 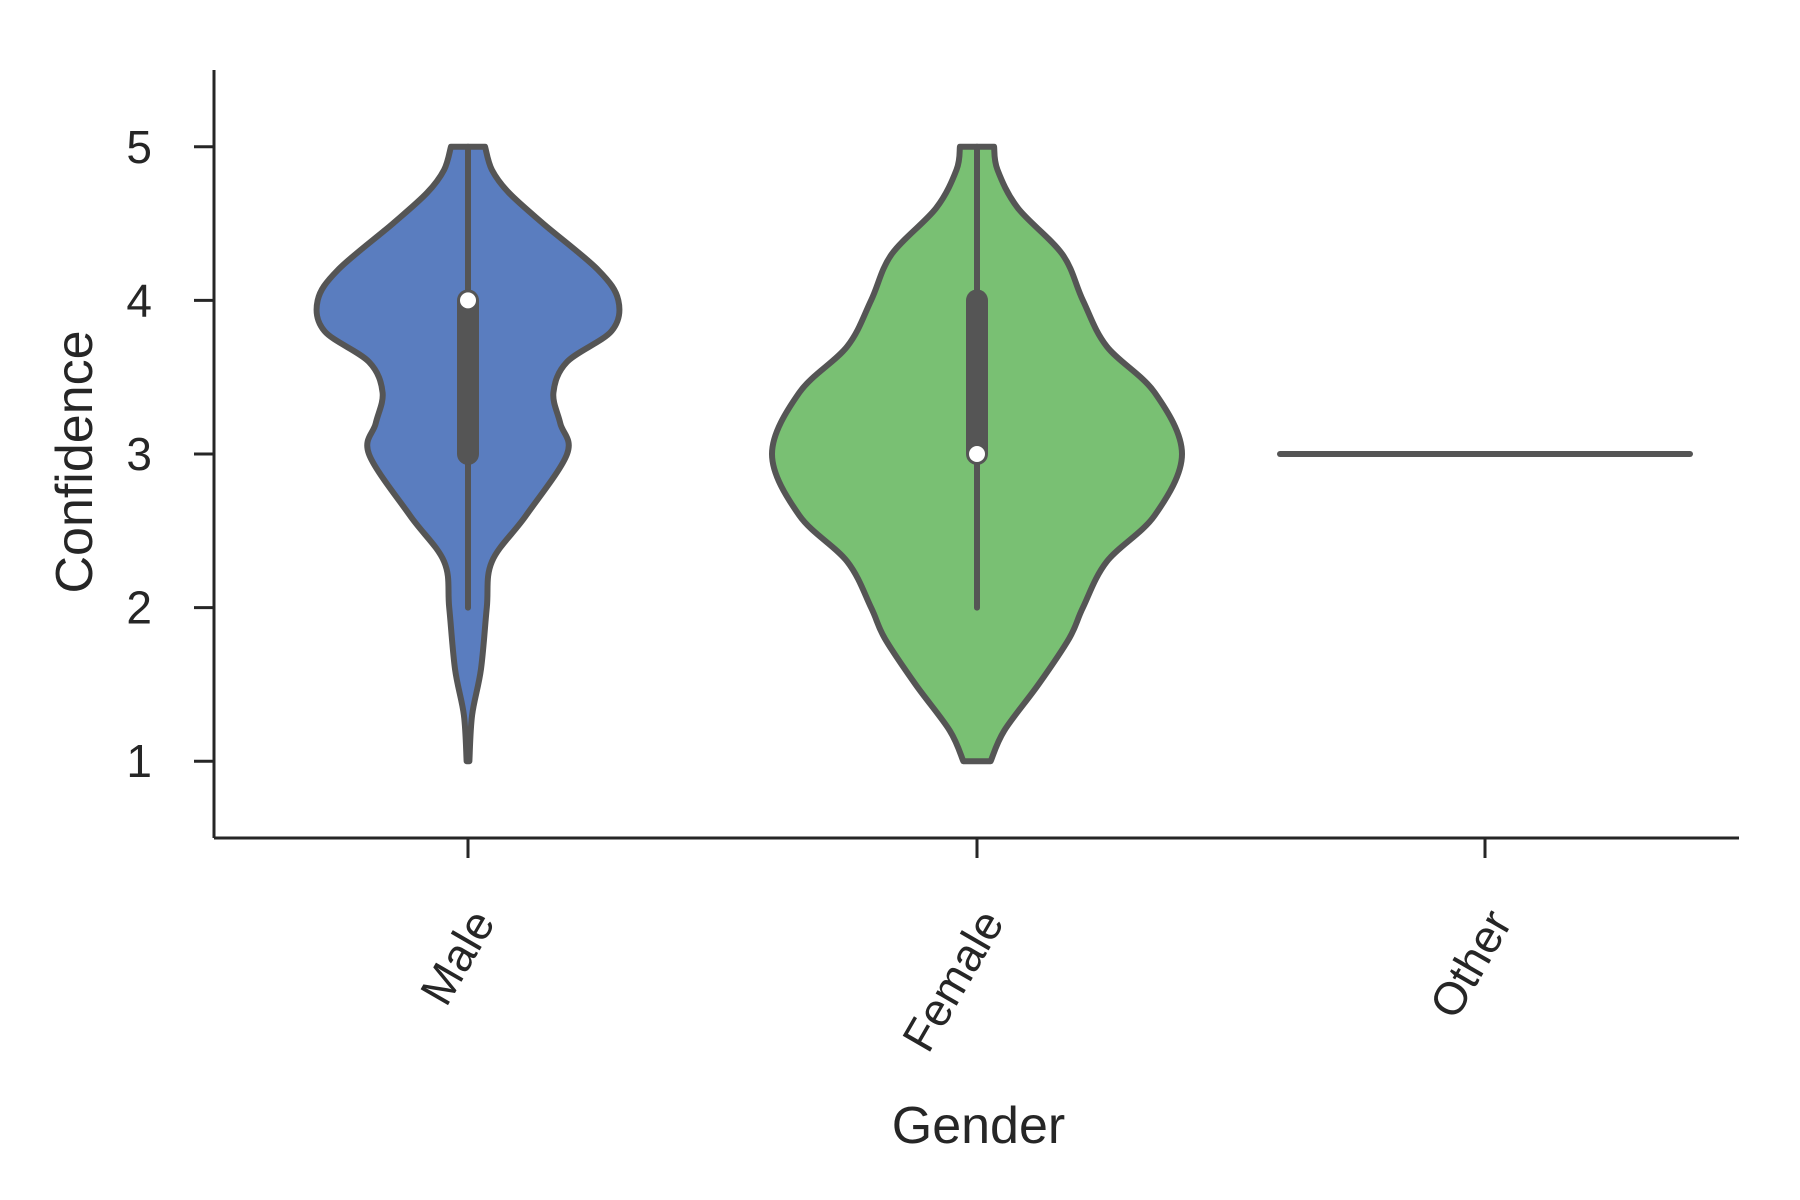 What do you see at coordinates (170, 454) in the screenshot?
I see `y-ticks: 1 2 3 4 5` at bounding box center [170, 454].